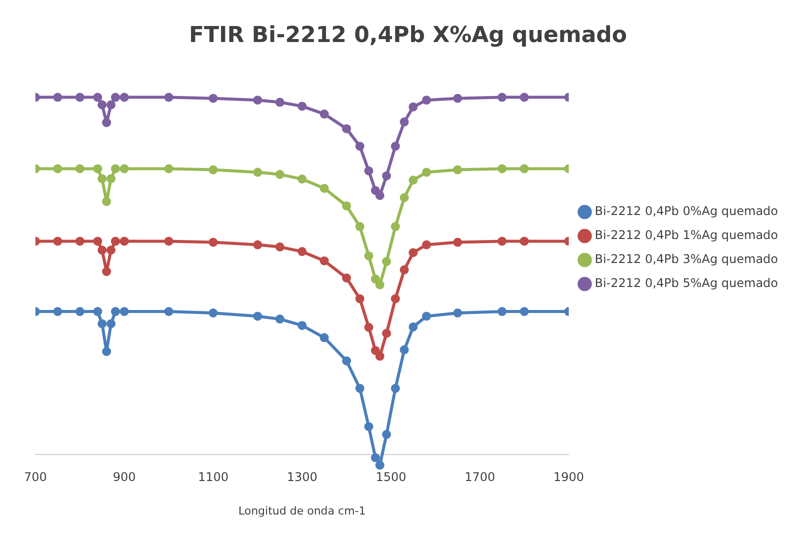  I want to click on x-tick-label: 1700, so click(480, 477).